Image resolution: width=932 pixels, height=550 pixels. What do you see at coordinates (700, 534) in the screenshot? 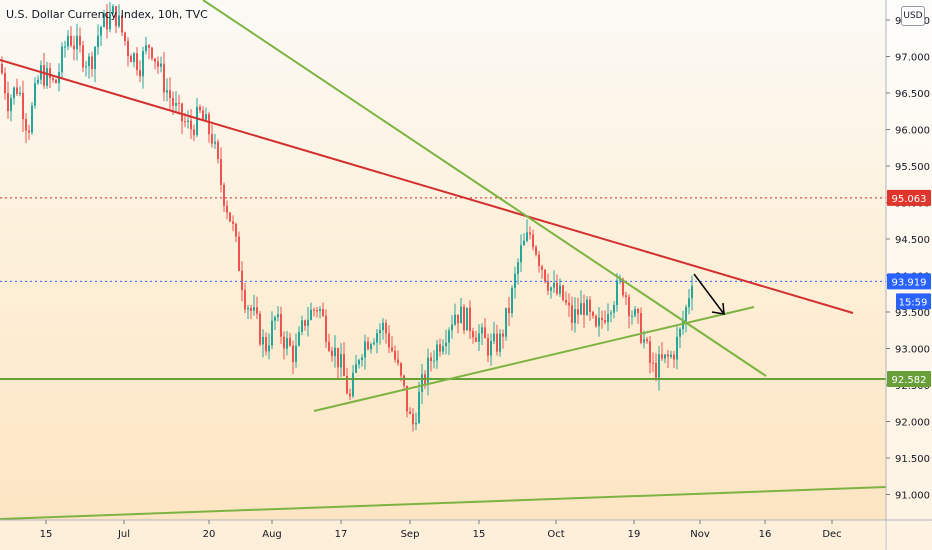
I see `x-tick-label: Nov` at bounding box center [700, 534].